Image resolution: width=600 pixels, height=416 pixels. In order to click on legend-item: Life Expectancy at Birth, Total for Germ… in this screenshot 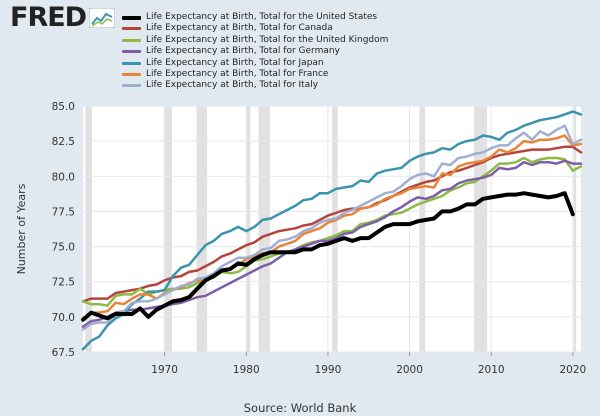, I will do `click(255, 51)`.